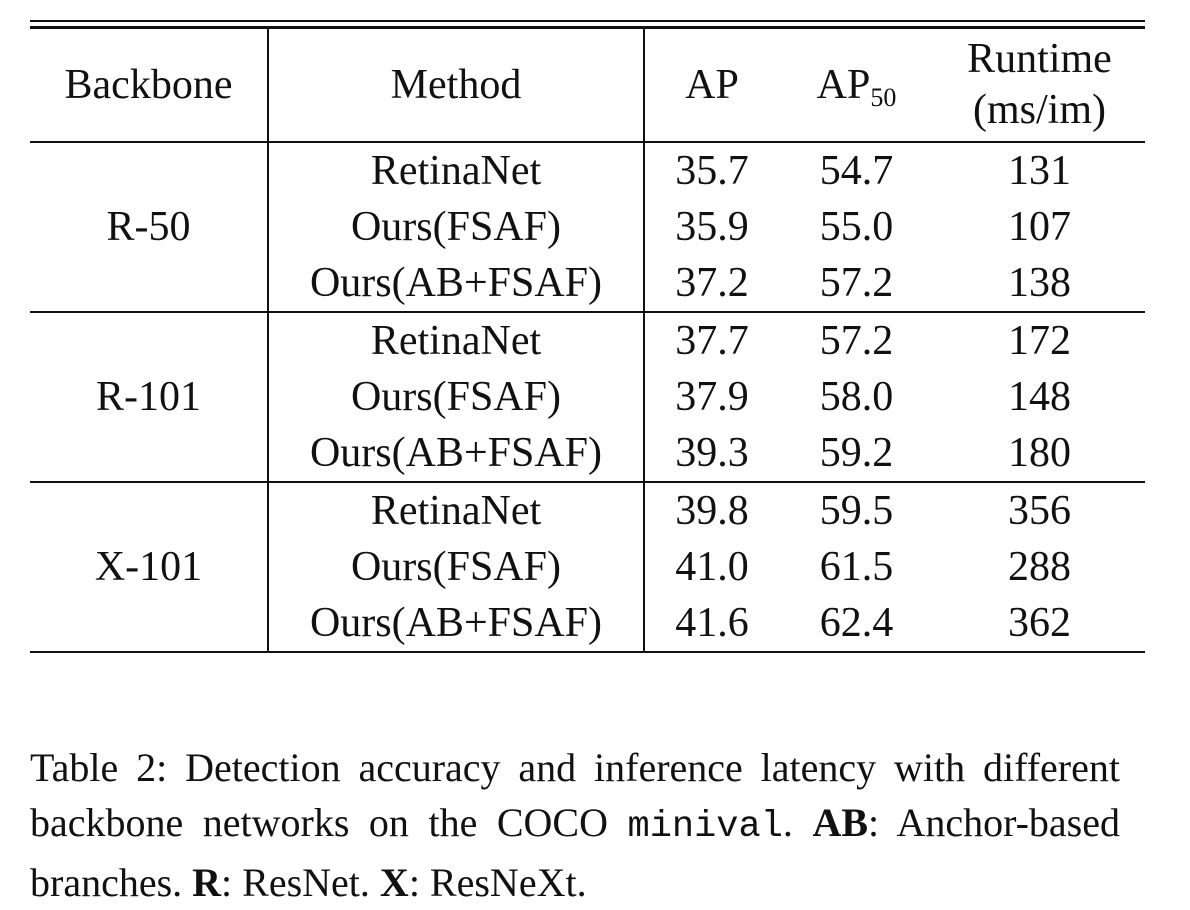  What do you see at coordinates (1039, 624) in the screenshot?
I see `runtime-cell: 362` at bounding box center [1039, 624].